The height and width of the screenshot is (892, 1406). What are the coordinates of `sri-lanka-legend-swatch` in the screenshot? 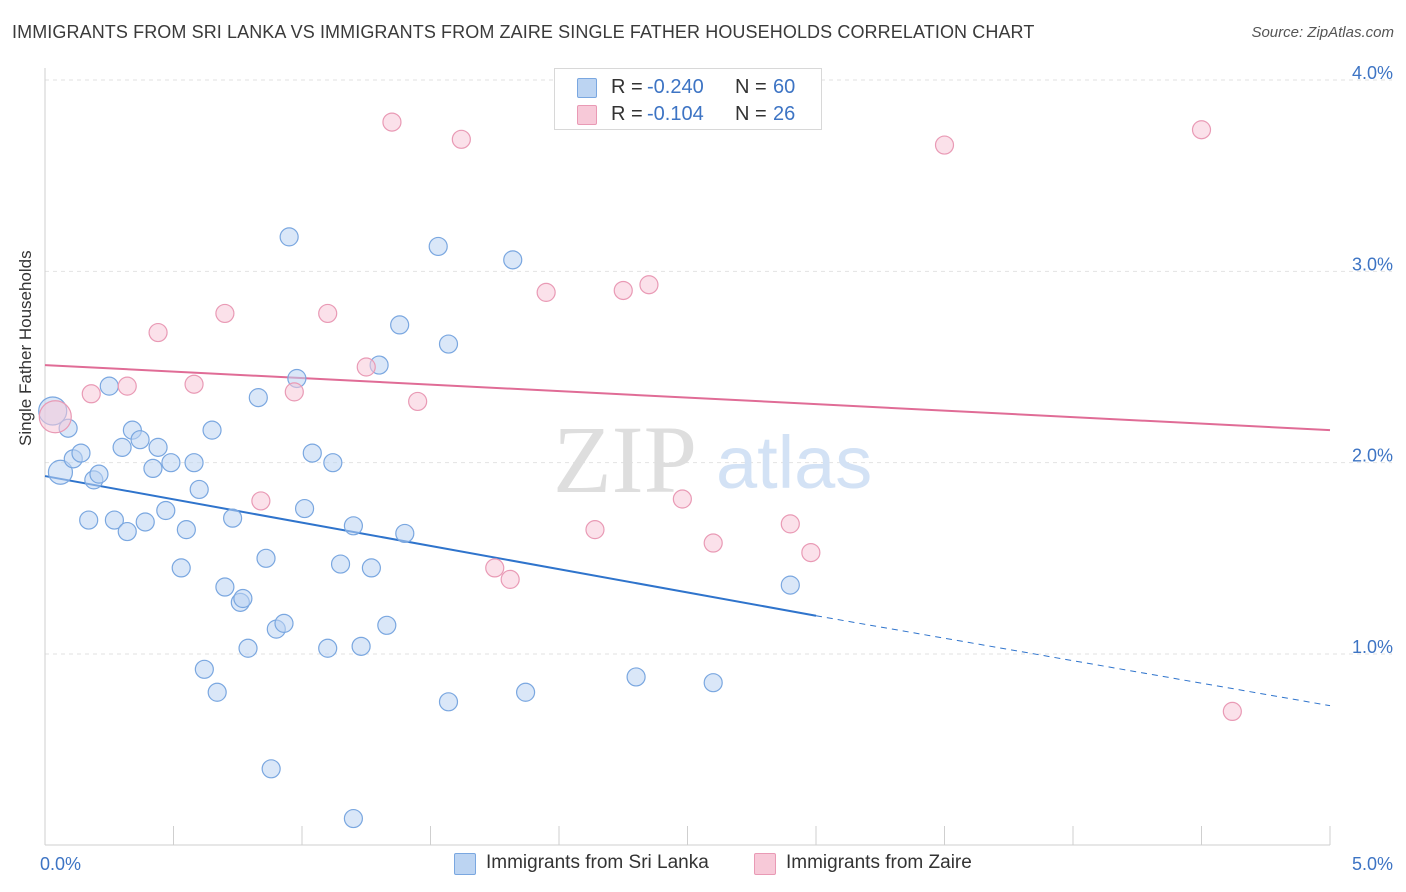 It's located at (465, 864).